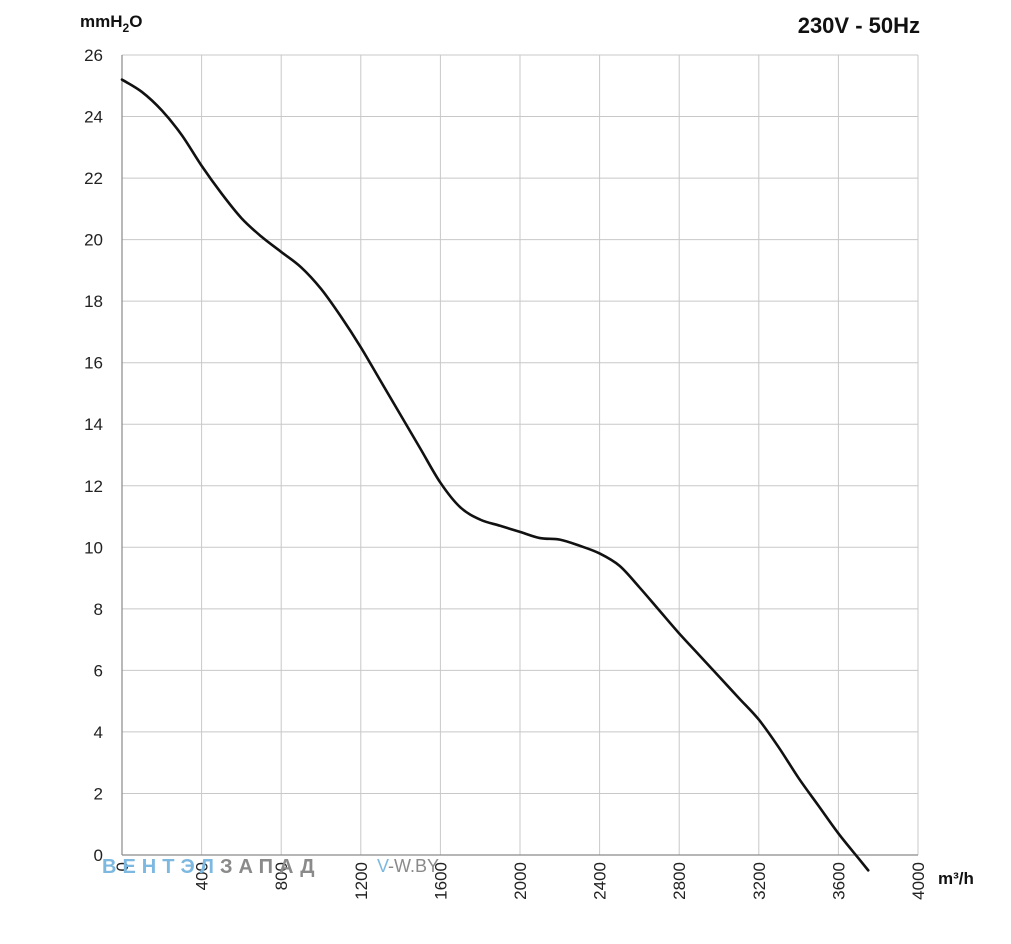  Describe the element at coordinates (93, 486) in the screenshot. I see `y-tick-label: 12` at that location.